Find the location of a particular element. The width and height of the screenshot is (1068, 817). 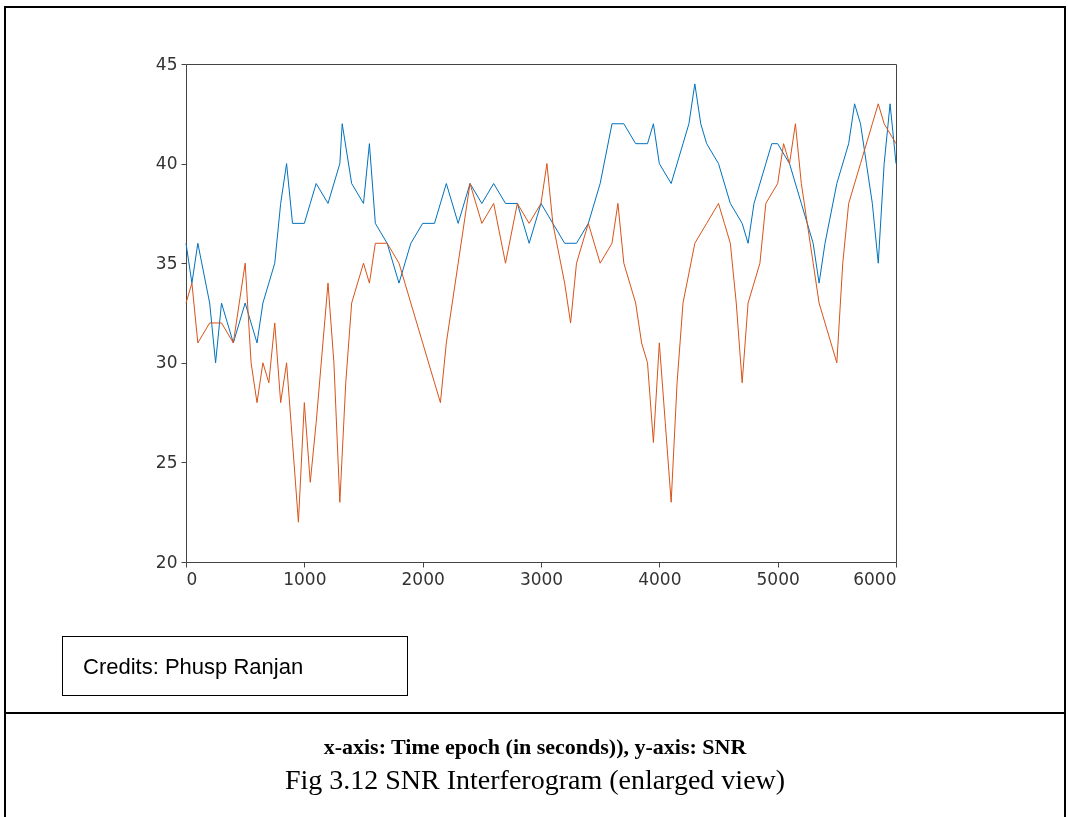

y-tick-label: 45 is located at coordinates (166, 63).